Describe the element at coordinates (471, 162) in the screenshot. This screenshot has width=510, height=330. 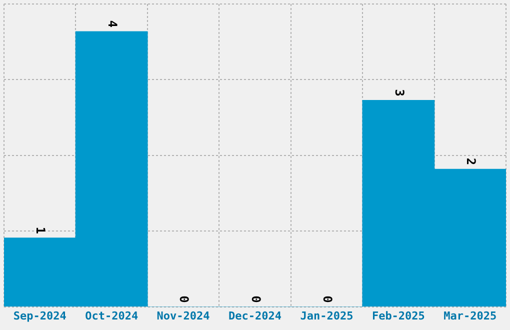
I see `data-label: 2` at that location.